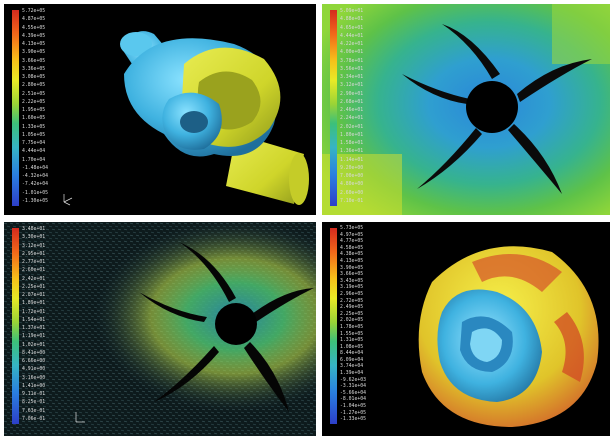  Describe the element at coordinates (352, 255) in the screenshot. I see `legend-value: 4.38e+05` at that location.